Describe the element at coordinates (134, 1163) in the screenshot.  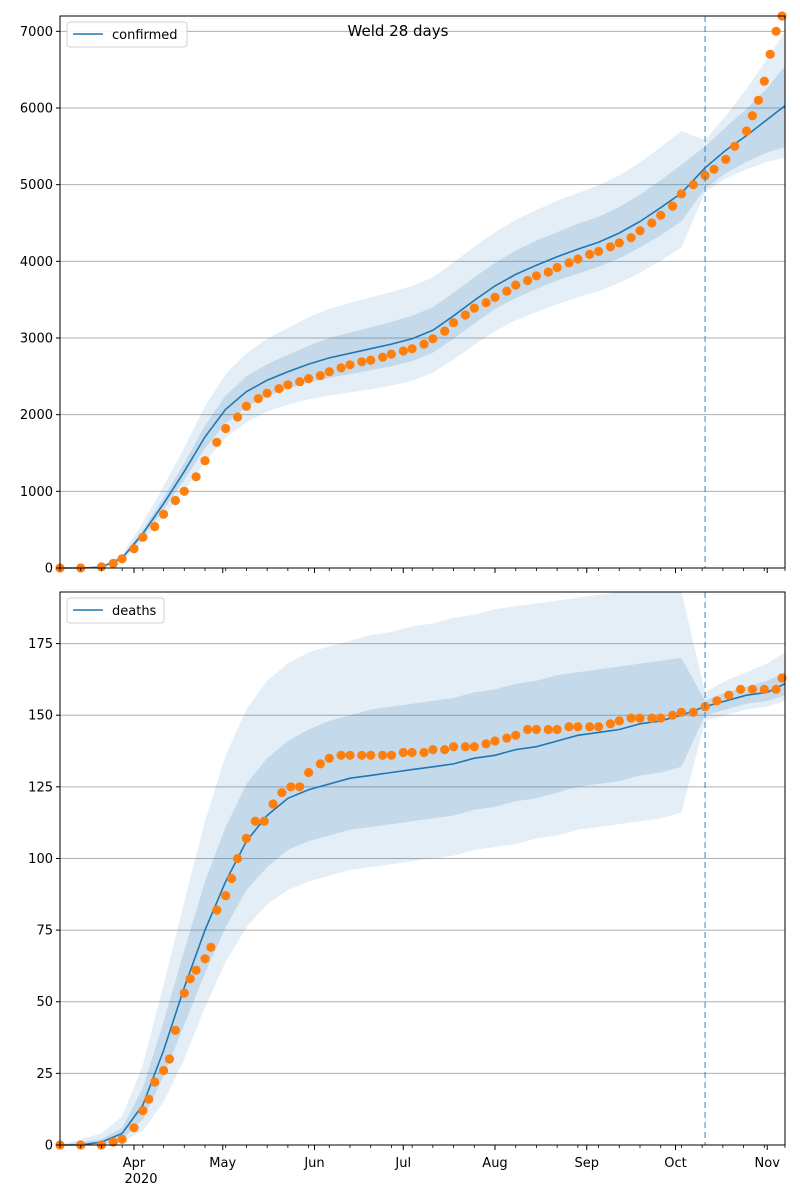
I see `x-tick-label: Apr` at that location.